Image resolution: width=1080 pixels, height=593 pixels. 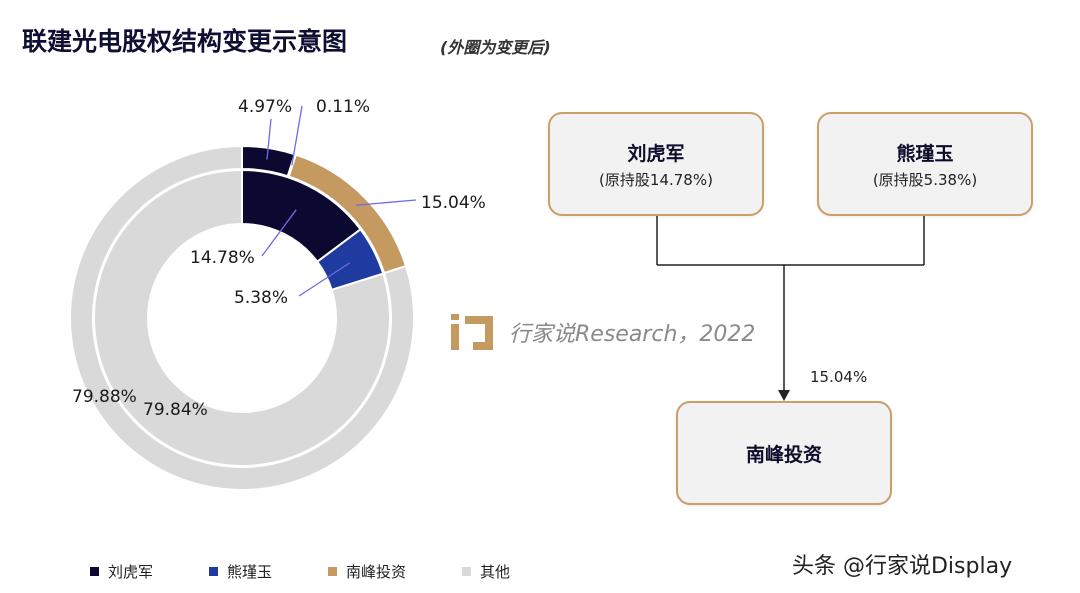 I want to click on connector-lines, so click(x=790, y=304).